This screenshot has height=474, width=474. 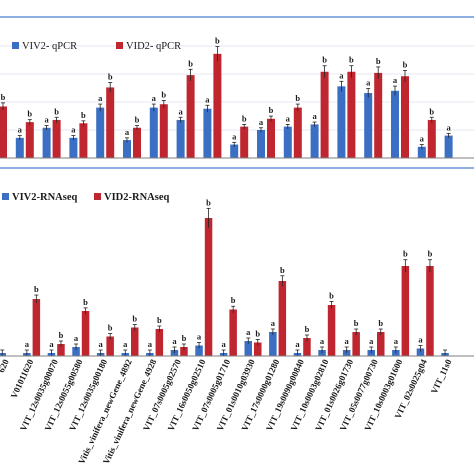 I want to click on bar-vid2-qpcr-g15, so click(x=405, y=117).